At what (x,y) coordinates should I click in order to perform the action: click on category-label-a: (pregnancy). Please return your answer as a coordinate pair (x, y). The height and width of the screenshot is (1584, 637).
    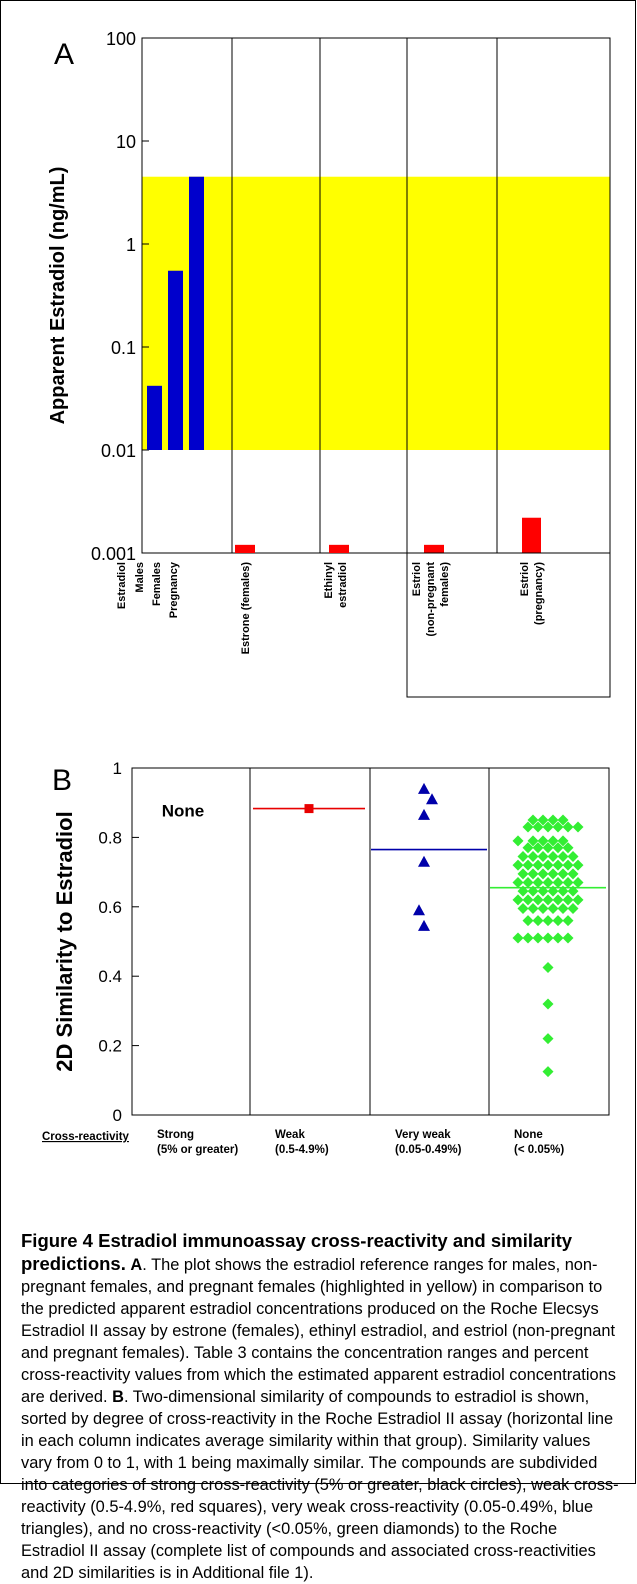
    Looking at the image, I should click on (539, 593).